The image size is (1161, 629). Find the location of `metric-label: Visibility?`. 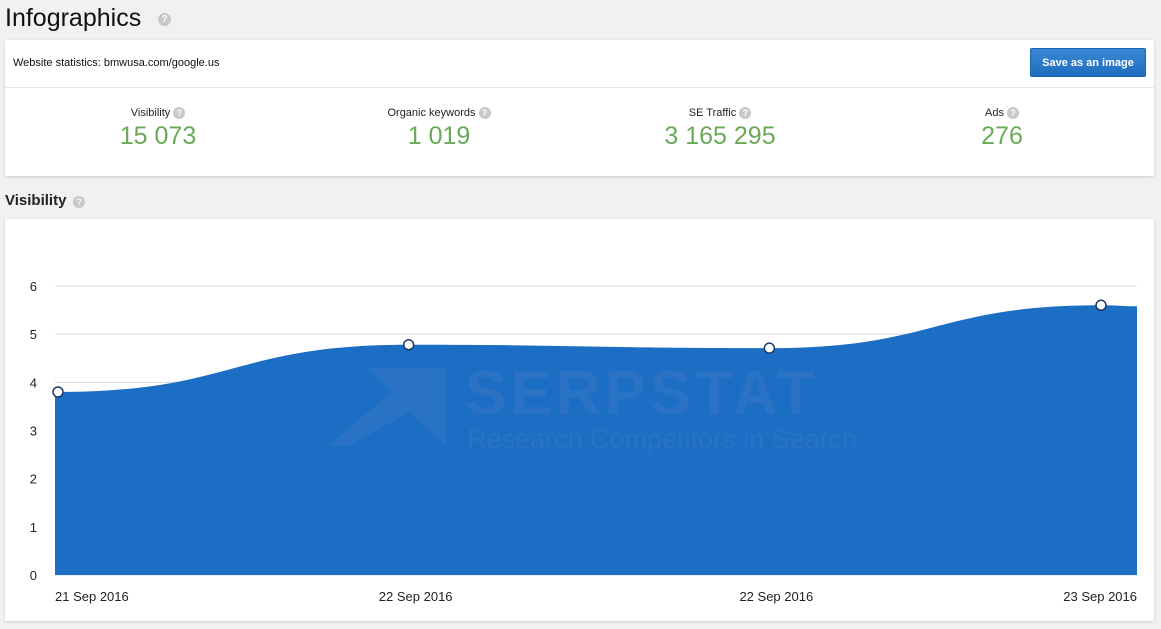

metric-label: Visibility? is located at coordinates (158, 113).